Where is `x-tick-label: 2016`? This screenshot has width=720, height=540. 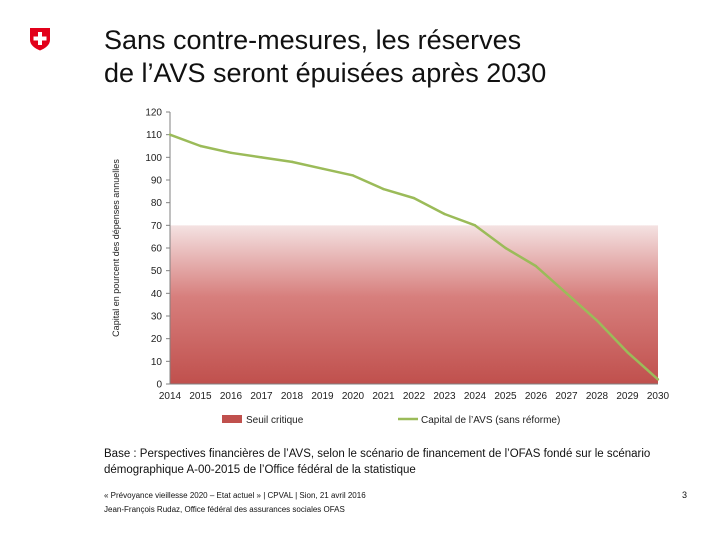 x-tick-label: 2016 is located at coordinates (231, 396).